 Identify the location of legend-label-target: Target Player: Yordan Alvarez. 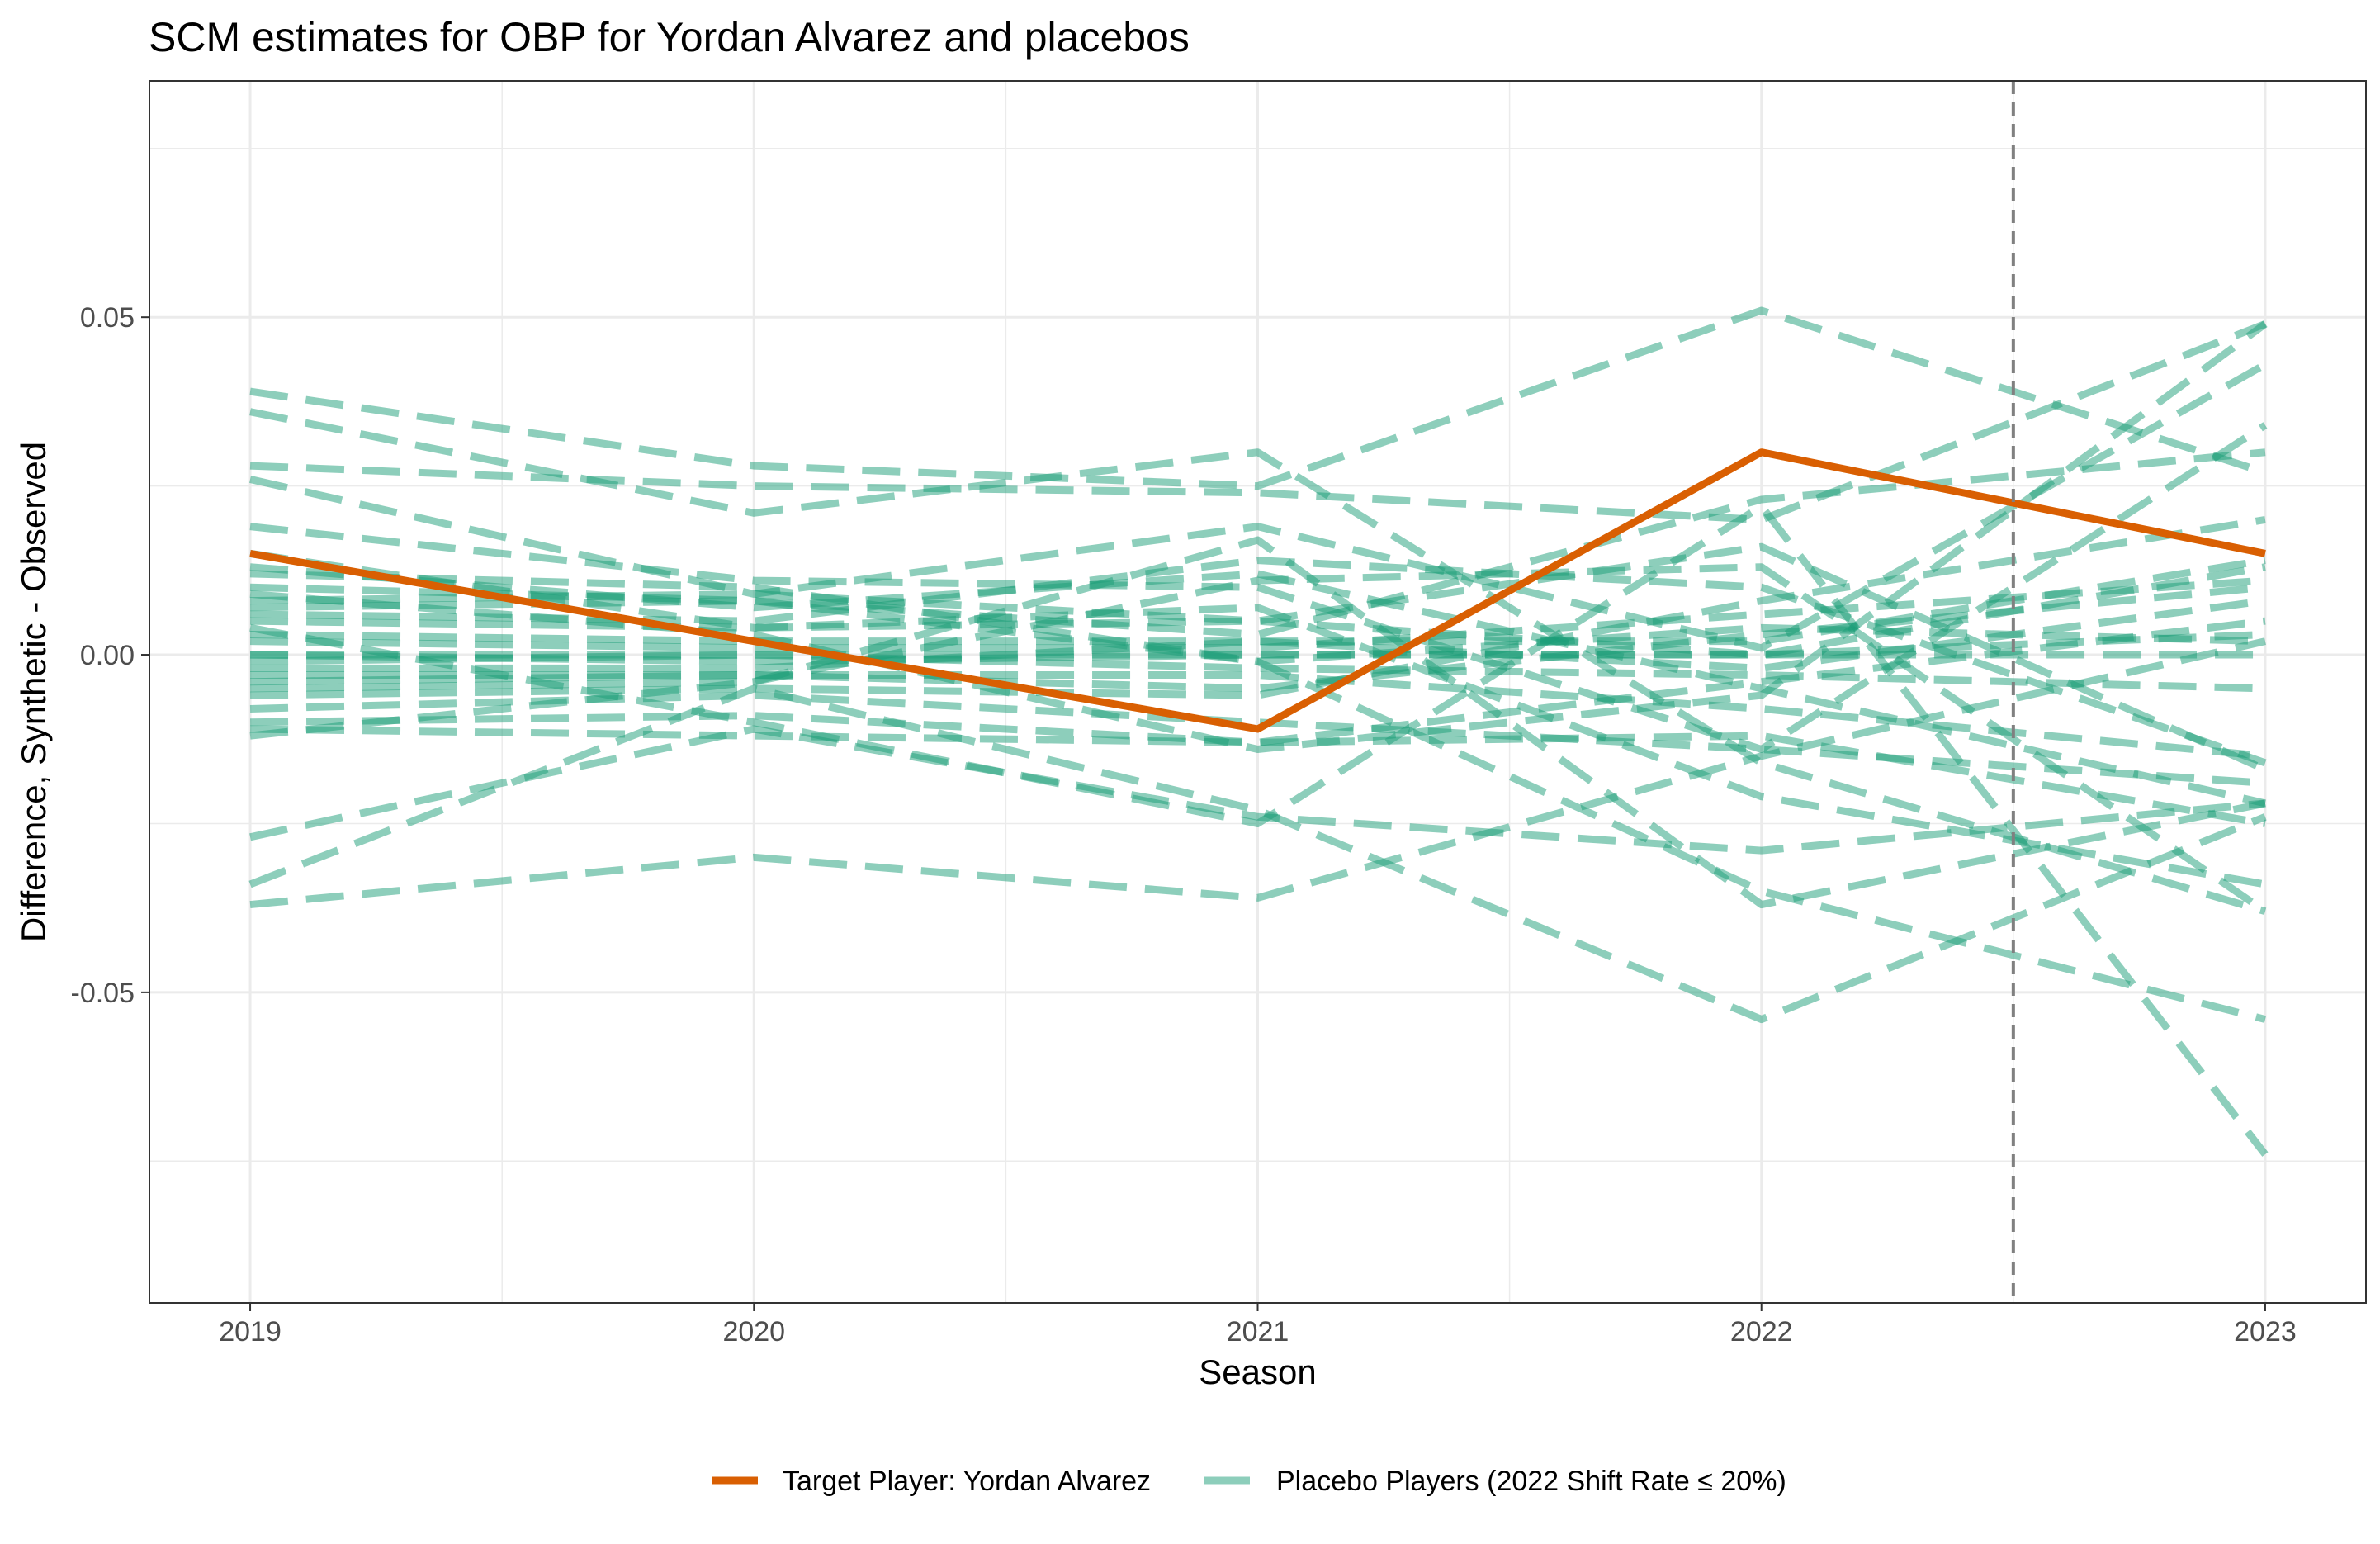
(967, 1482).